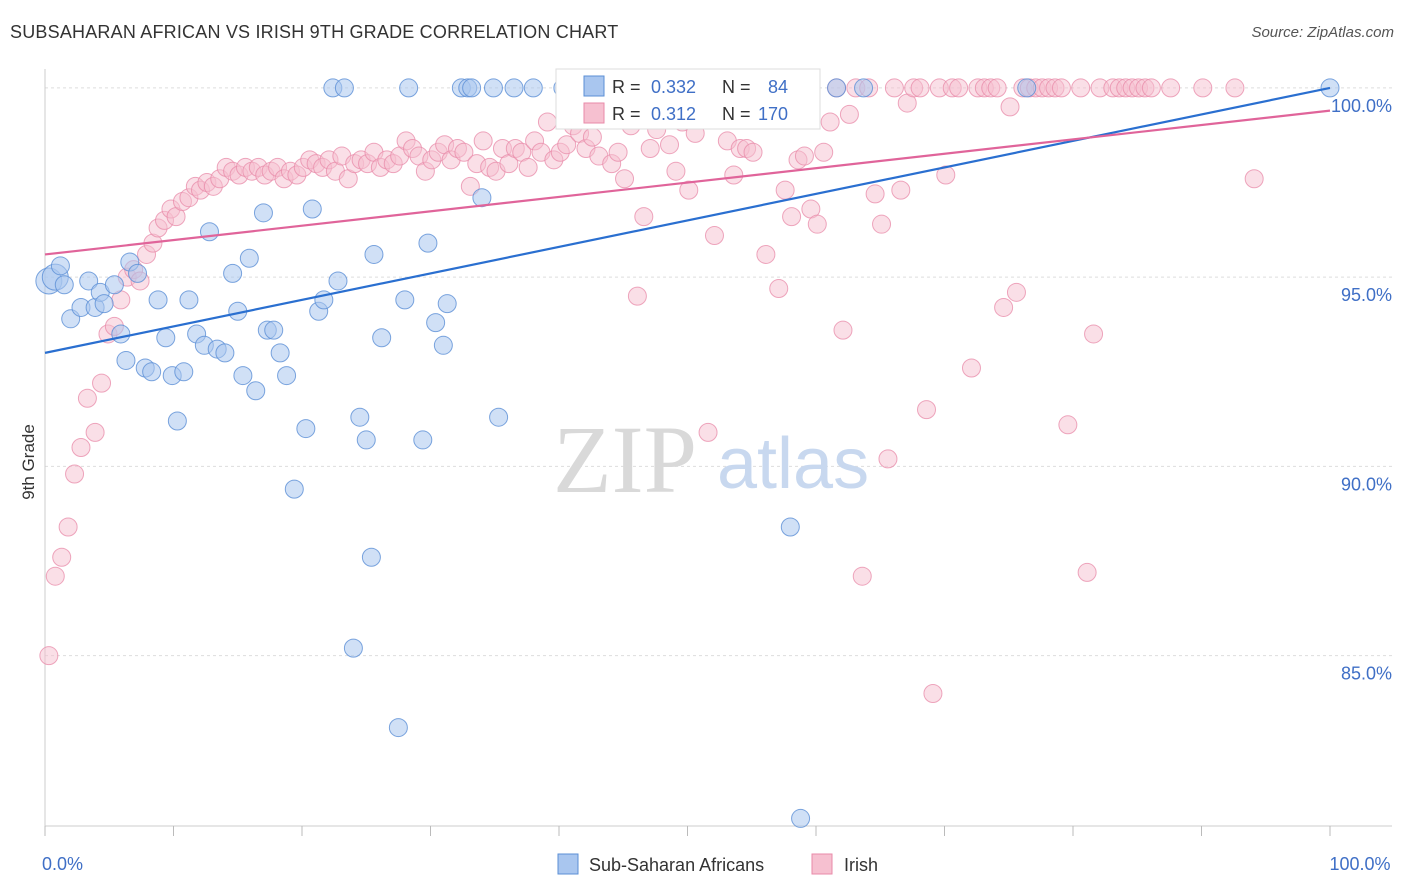 The image size is (1406, 892). I want to click on x-tick-label: 100.0%, so click(1359, 864).